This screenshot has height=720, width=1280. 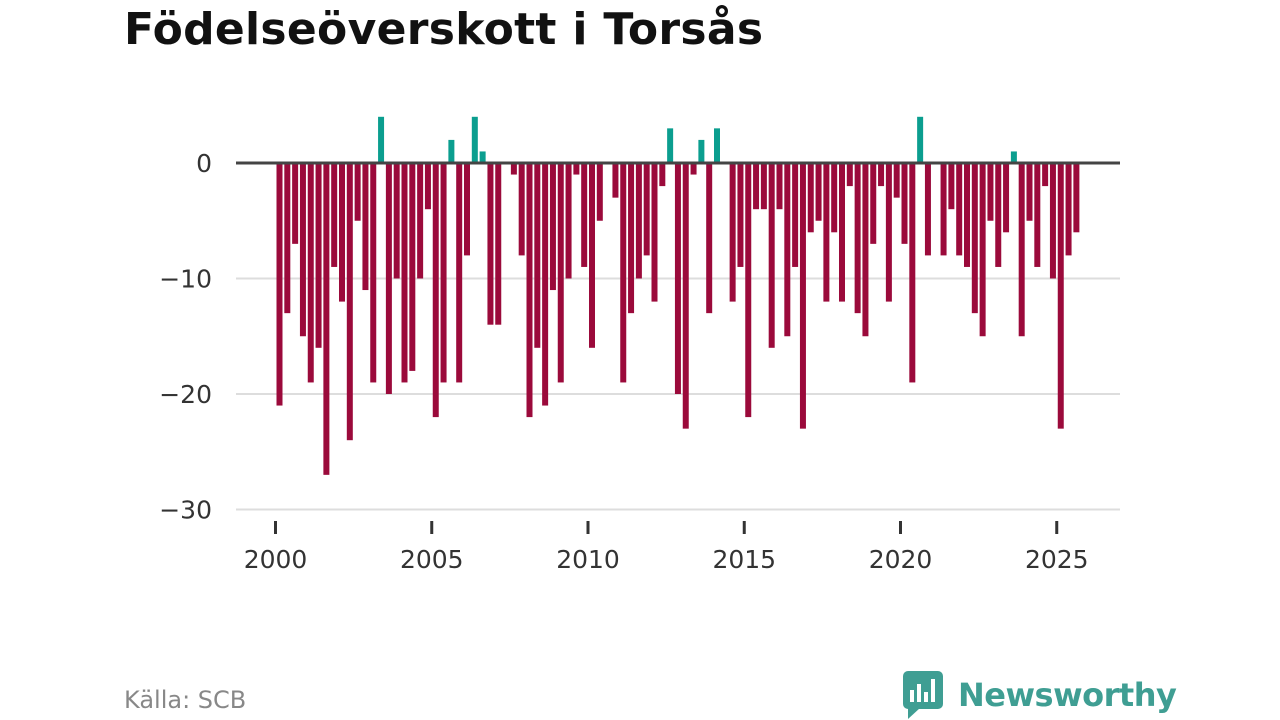 I want to click on brand-logo: Newsworthy, so click(x=1039, y=695).